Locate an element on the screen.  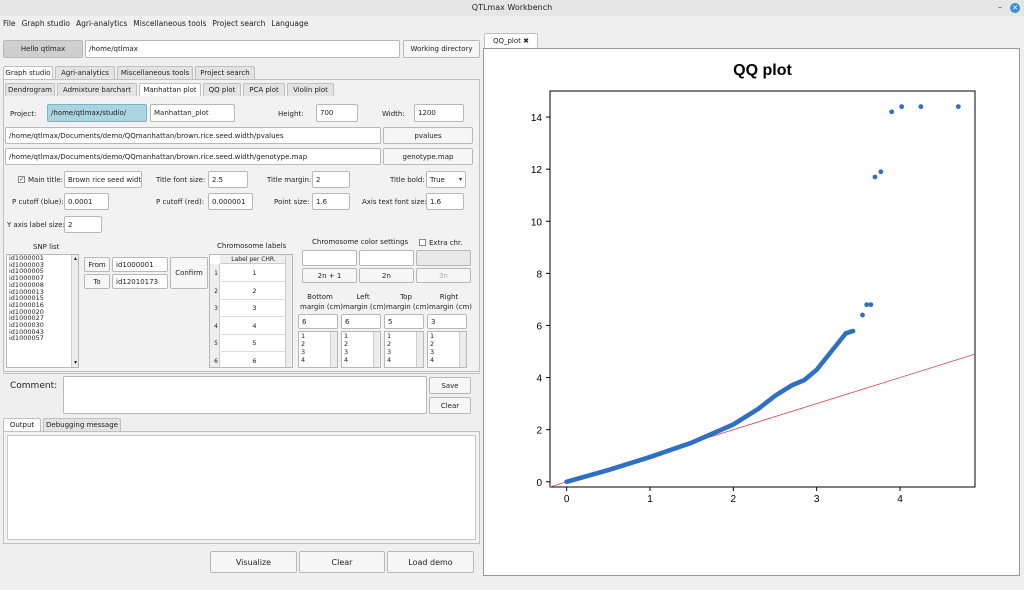
project-name-field: Manhattan_plot is located at coordinates (192, 113).